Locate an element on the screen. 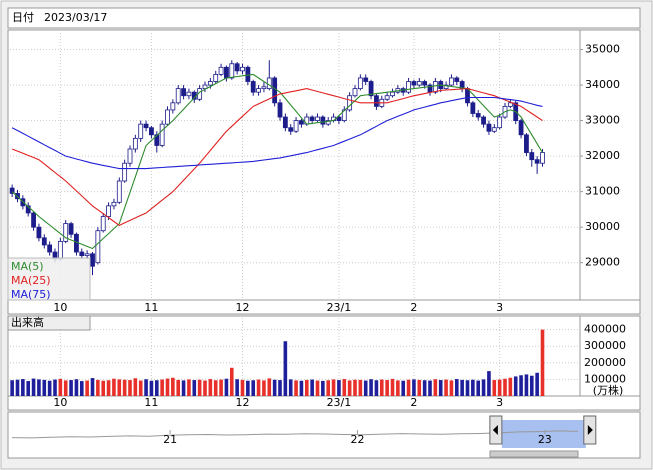  x-tick-label: 3 is located at coordinates (499, 307).